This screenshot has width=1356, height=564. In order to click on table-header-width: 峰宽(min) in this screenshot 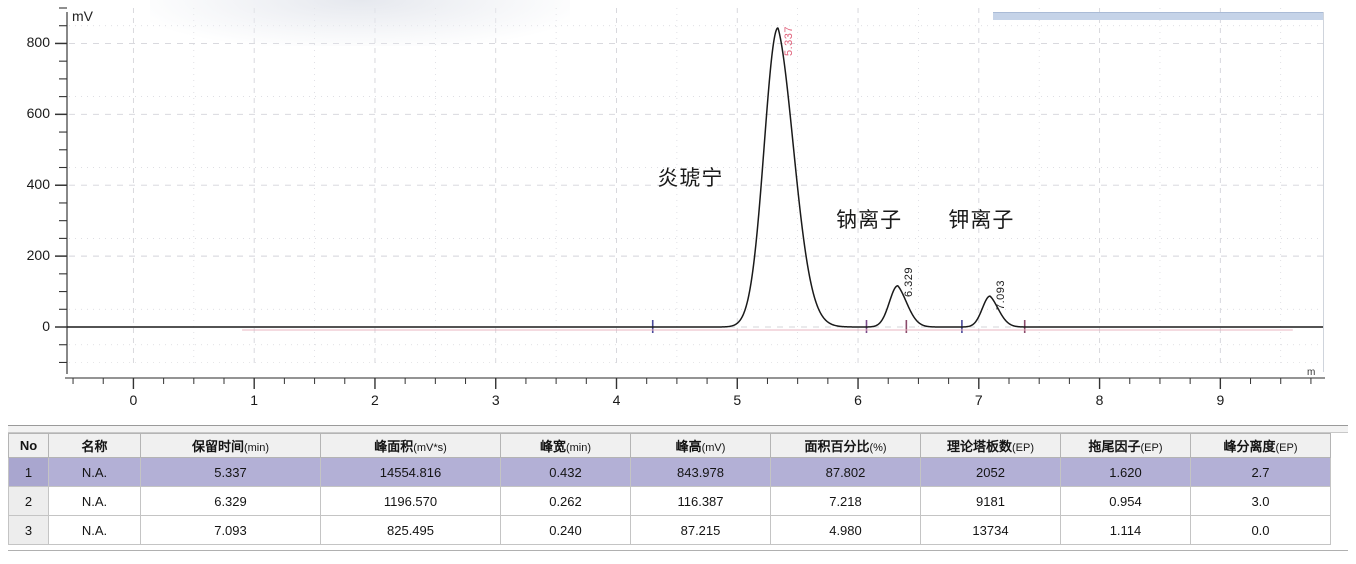, I will do `click(565, 445)`.